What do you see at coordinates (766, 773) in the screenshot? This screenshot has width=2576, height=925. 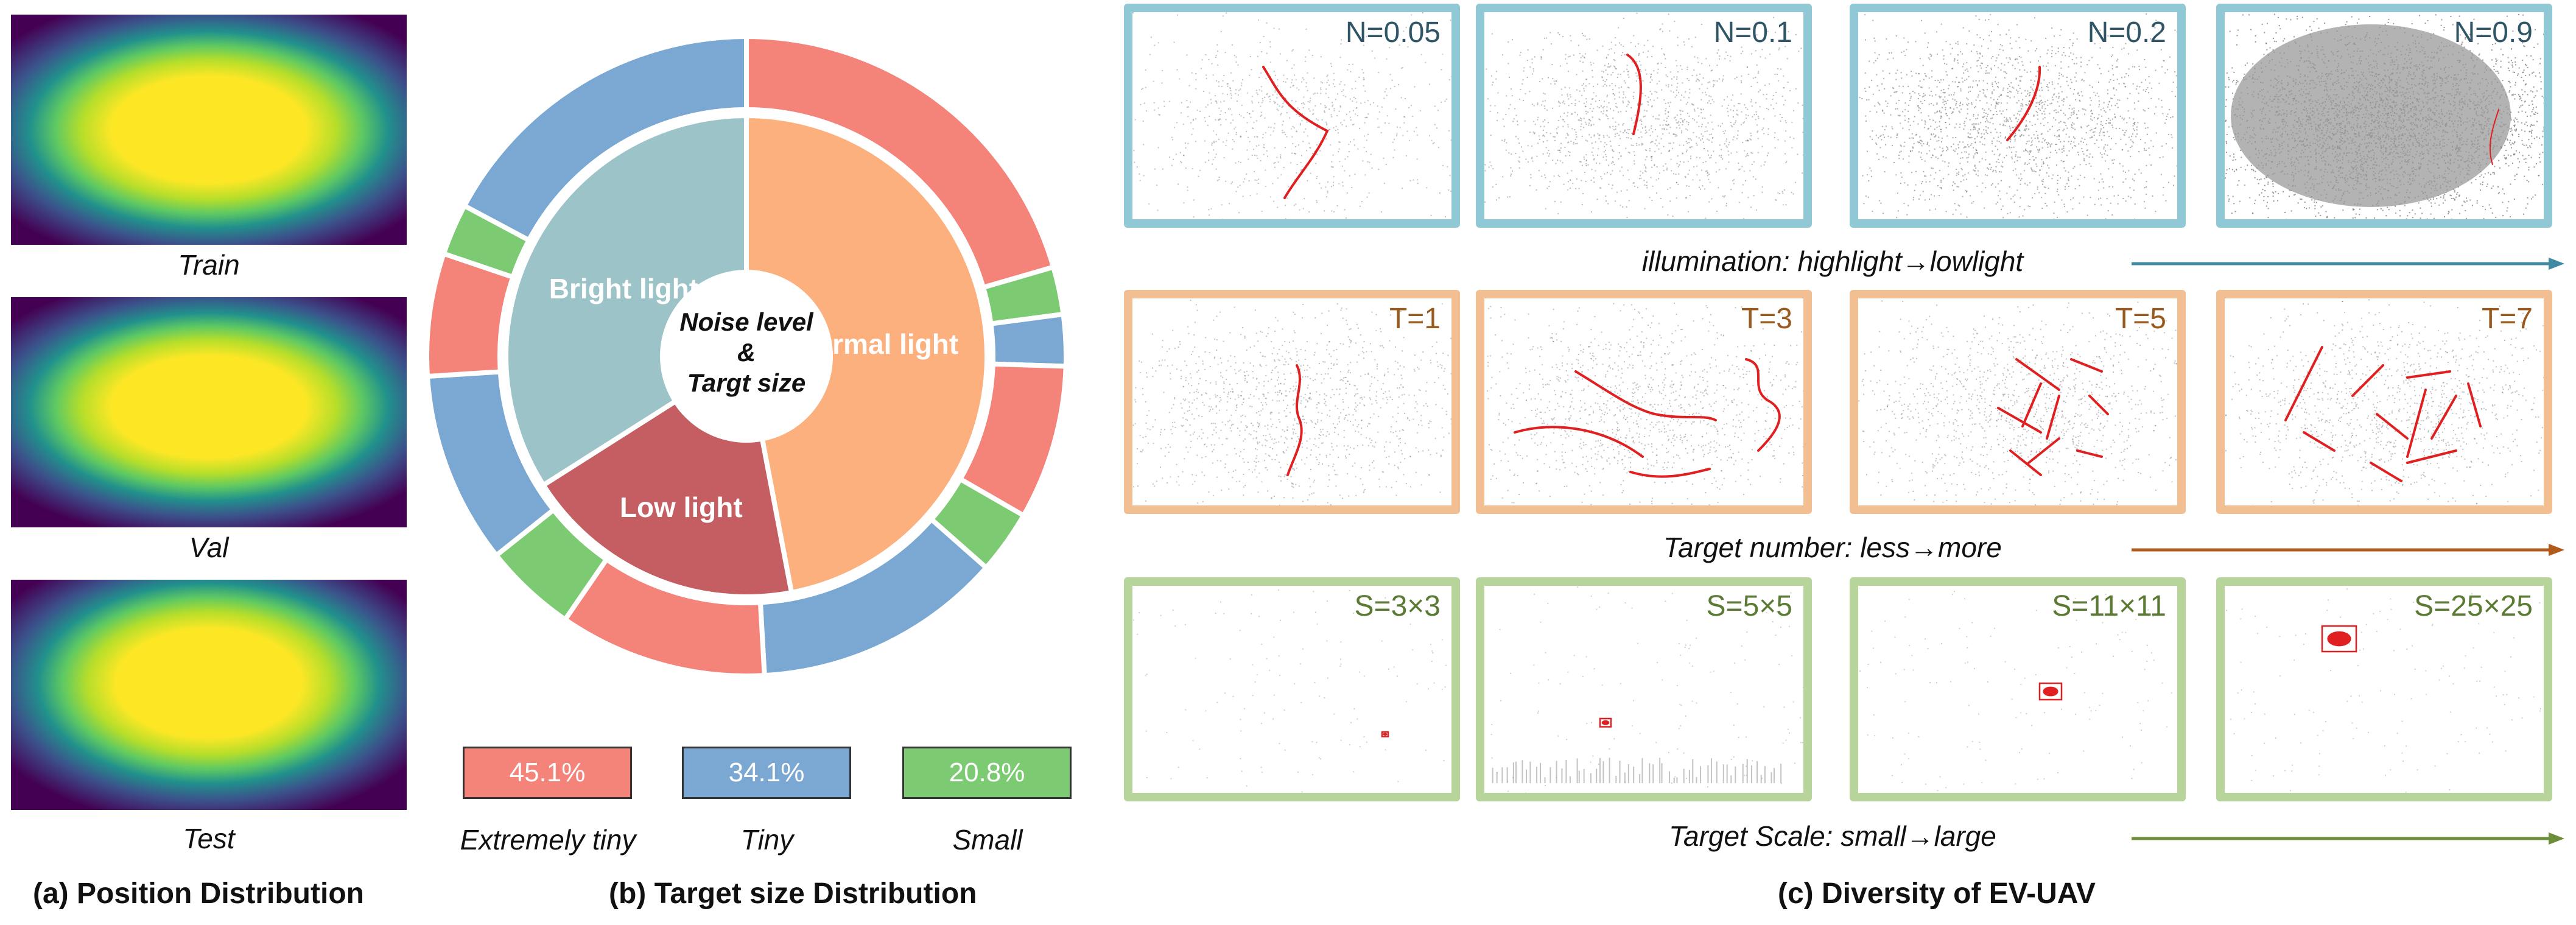 I see `legend-box-tiny: 34.1%` at bounding box center [766, 773].